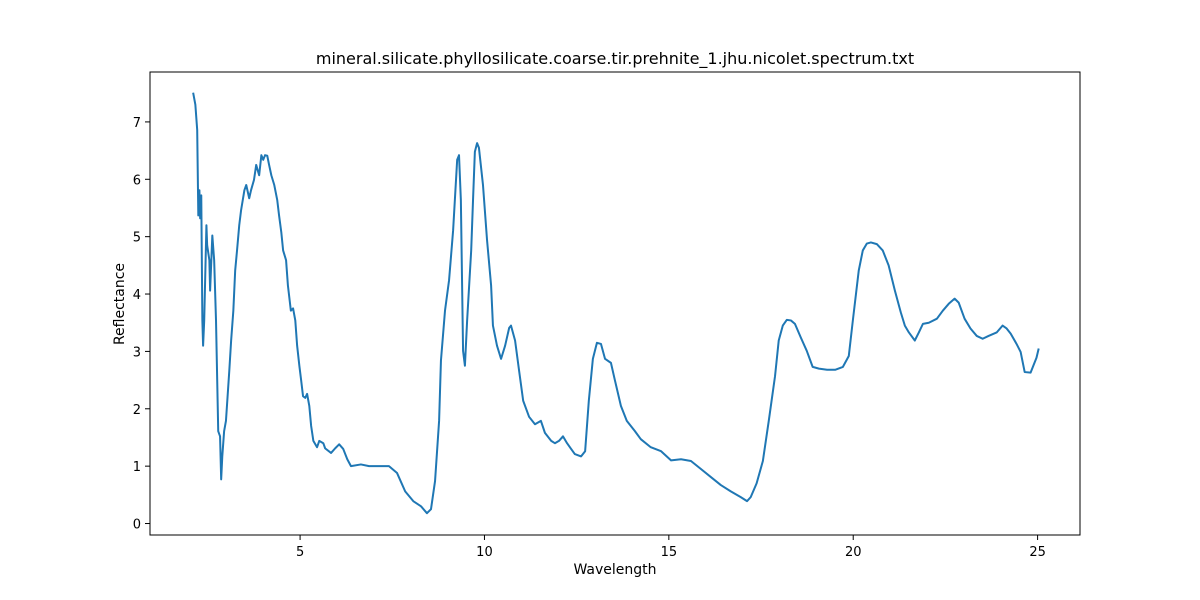 The width and height of the screenshot is (1200, 600). Describe the element at coordinates (137, 180) in the screenshot. I see `y-tick-label: 6` at that location.